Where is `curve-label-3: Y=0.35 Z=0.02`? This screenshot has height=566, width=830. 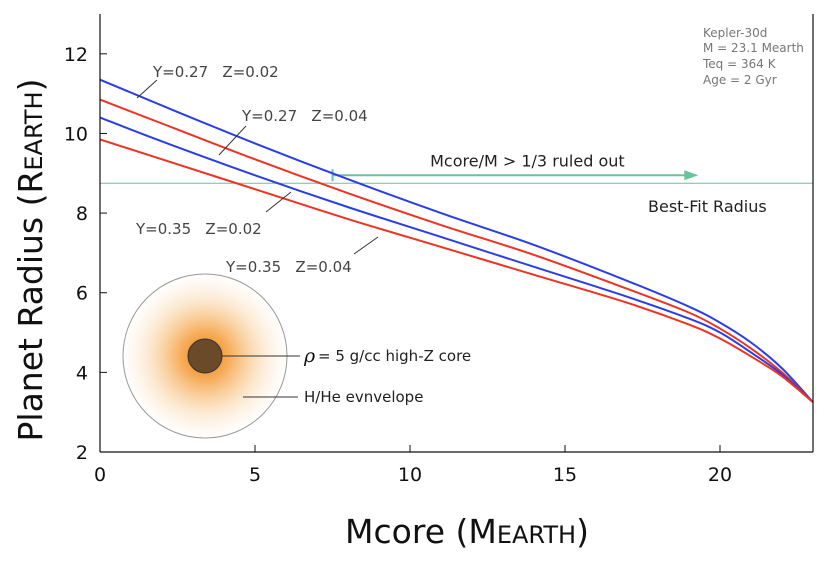
curve-label-3: Y=0.35 Z=0.02 is located at coordinates (198, 229).